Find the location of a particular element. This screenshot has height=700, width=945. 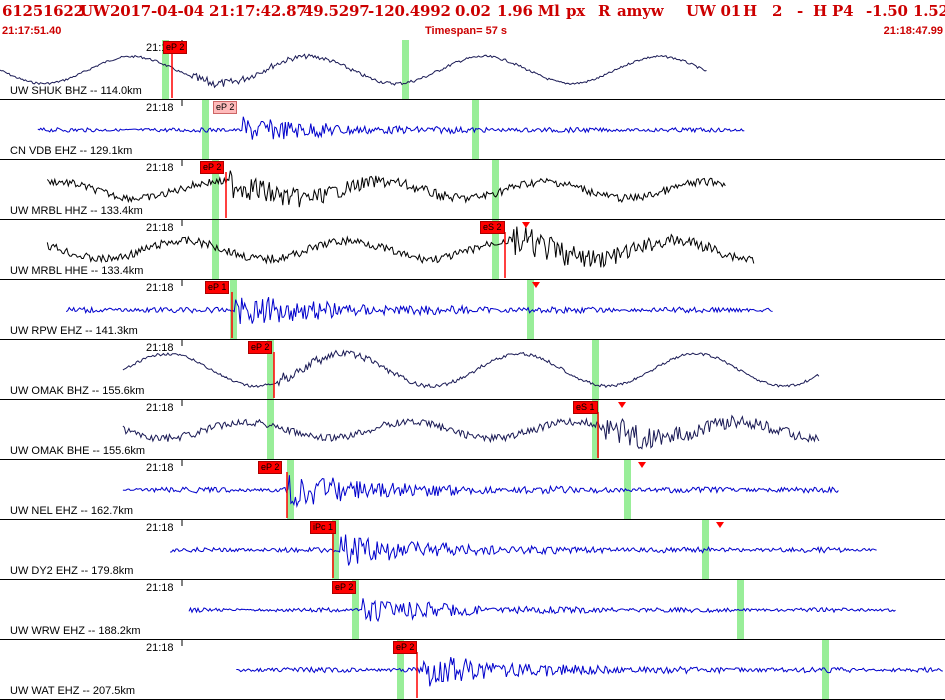

phase-count: 2 is located at coordinates (777, 11).